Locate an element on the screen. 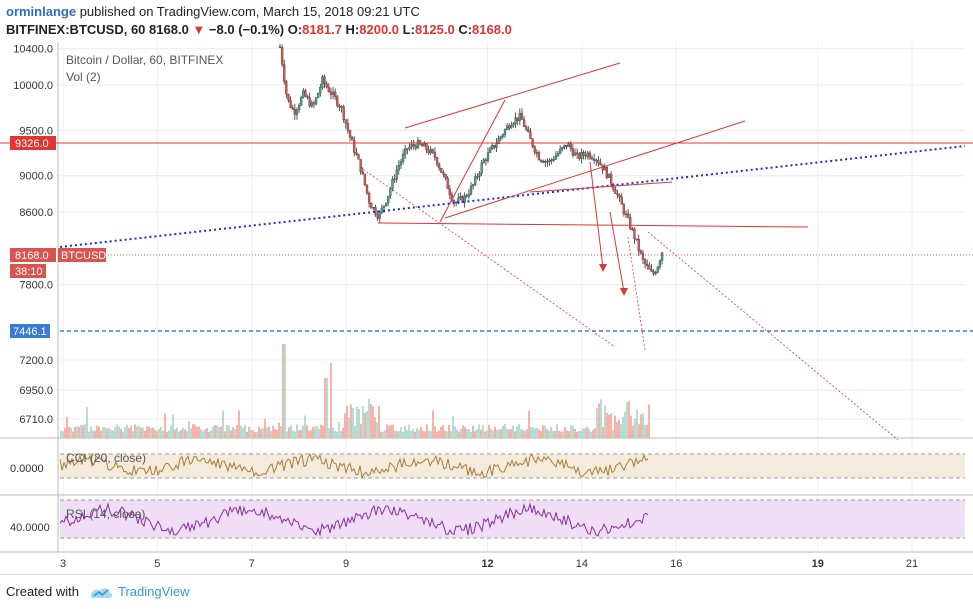  time-tick: 16 is located at coordinates (676, 564).